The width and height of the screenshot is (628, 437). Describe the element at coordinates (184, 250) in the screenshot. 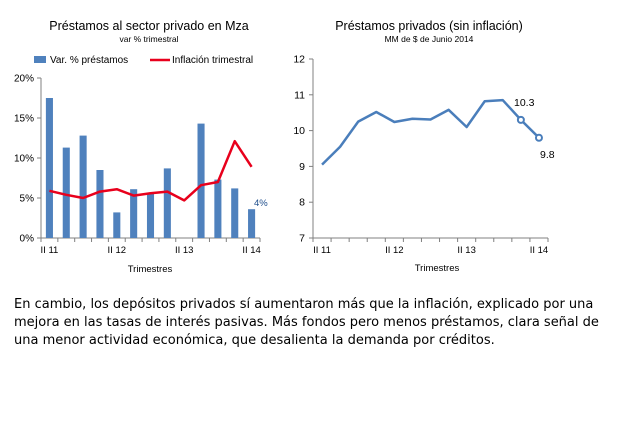

I see `left-x-tick-label: II 13` at that location.